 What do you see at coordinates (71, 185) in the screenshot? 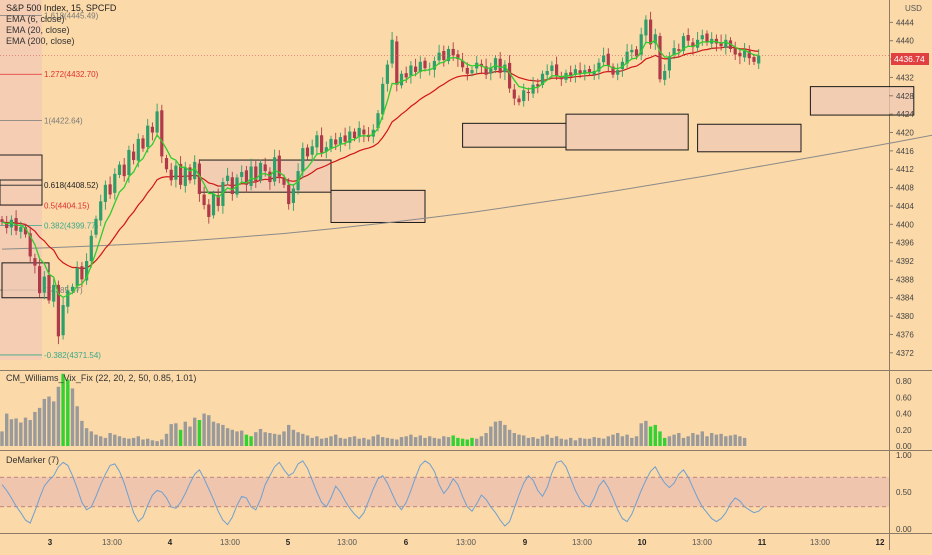
I see `fib-level-label: 0.618(4408.52)` at bounding box center [71, 185].